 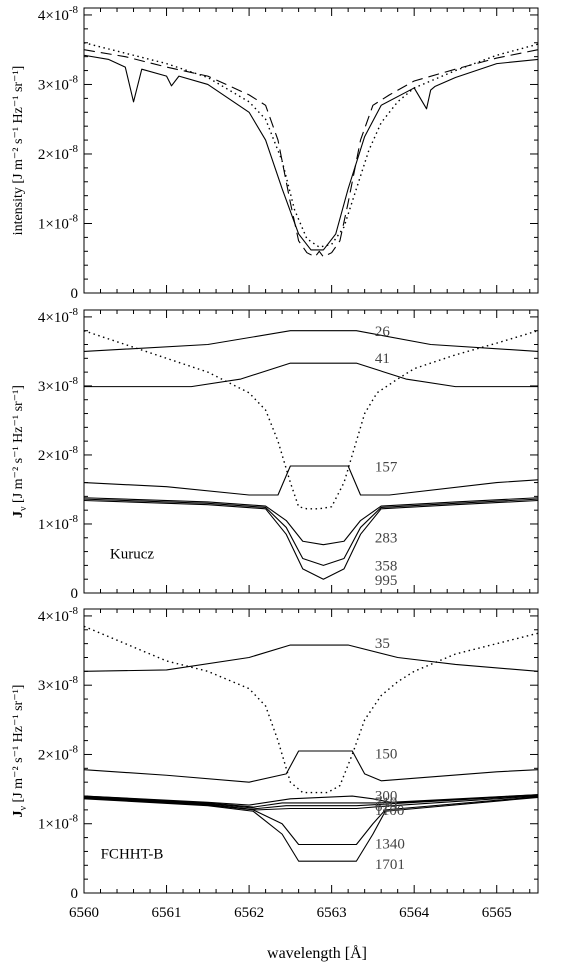 What do you see at coordinates (386, 567) in the screenshot?
I see `curve-label: 358` at bounding box center [386, 567].